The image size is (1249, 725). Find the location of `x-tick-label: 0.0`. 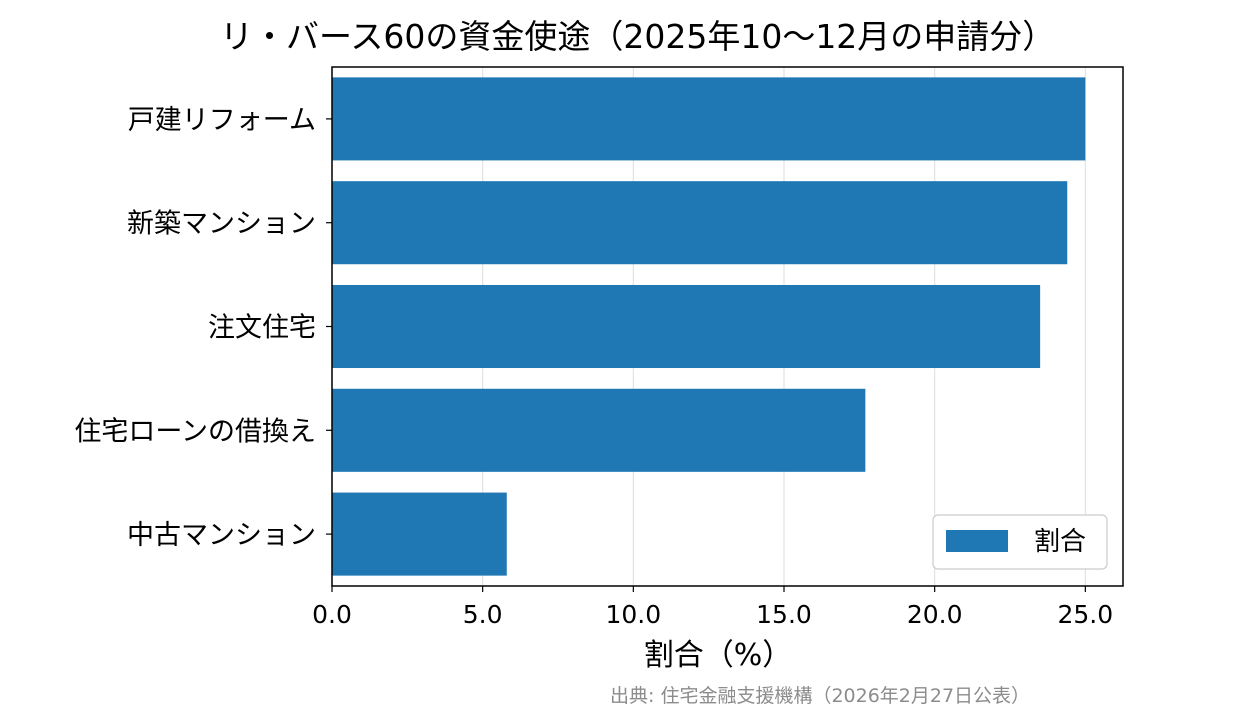

x-tick-label: 0.0 is located at coordinates (332, 614).